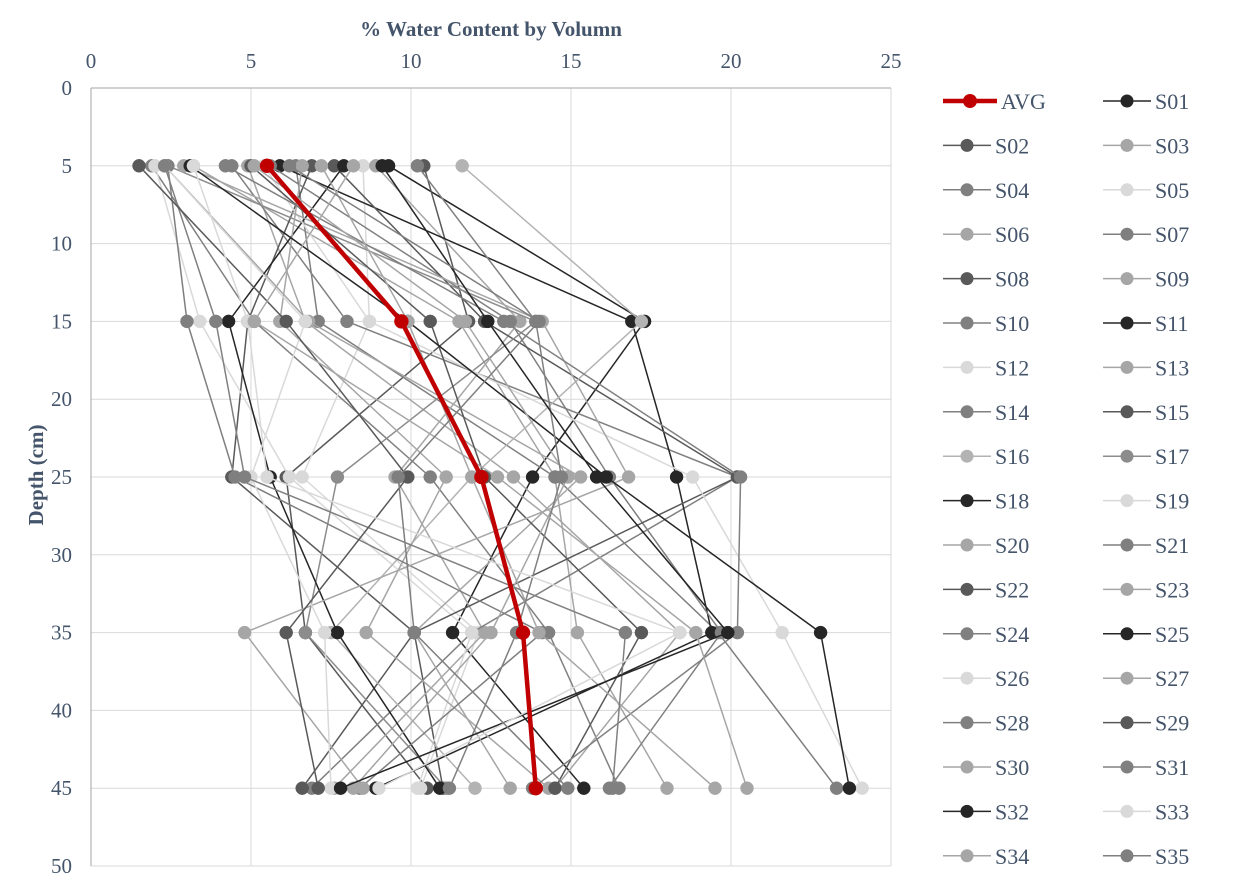  Describe the element at coordinates (986, 501) in the screenshot. I see `legend-item-s18: S18` at that location.